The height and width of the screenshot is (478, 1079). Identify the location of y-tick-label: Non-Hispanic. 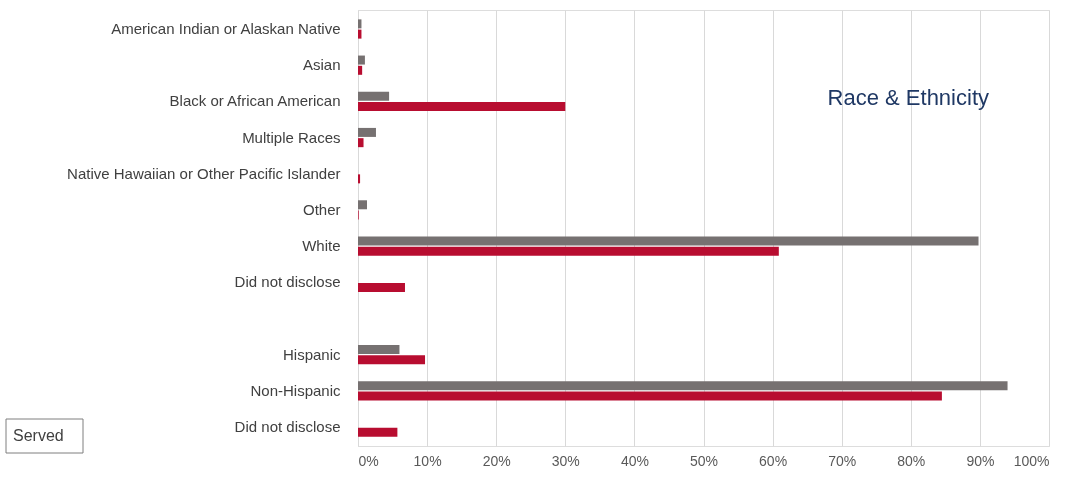
(295, 390).